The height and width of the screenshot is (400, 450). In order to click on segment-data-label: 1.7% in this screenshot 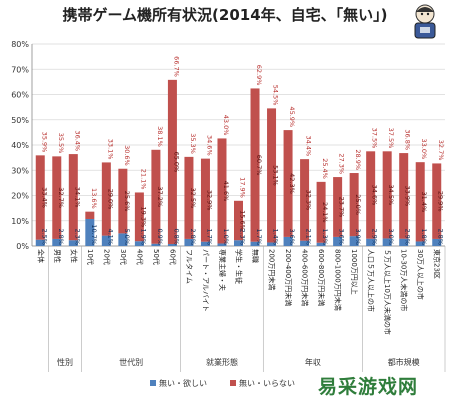, I will do `click(259, 236)`.